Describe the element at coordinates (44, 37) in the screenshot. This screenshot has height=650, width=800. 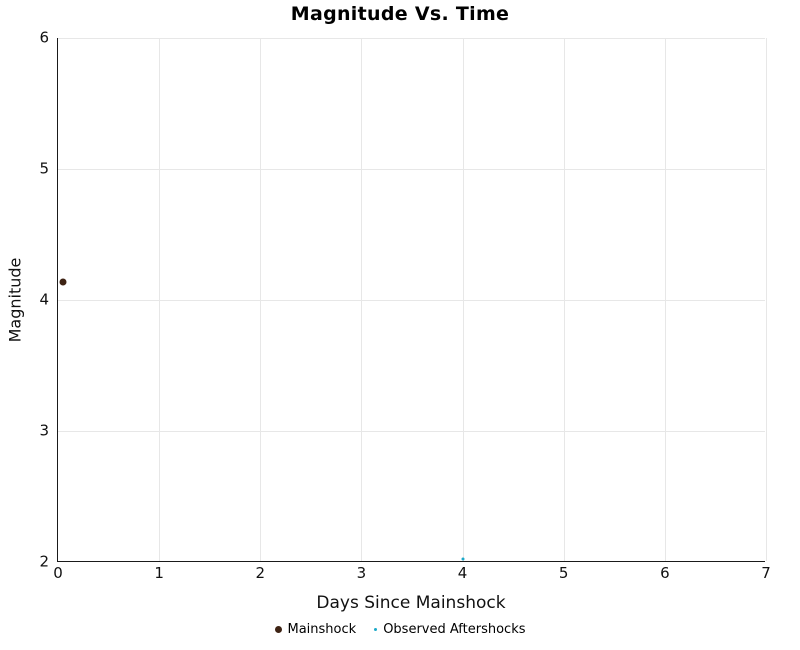
I see `y-tick-label-6: 6` at that location.